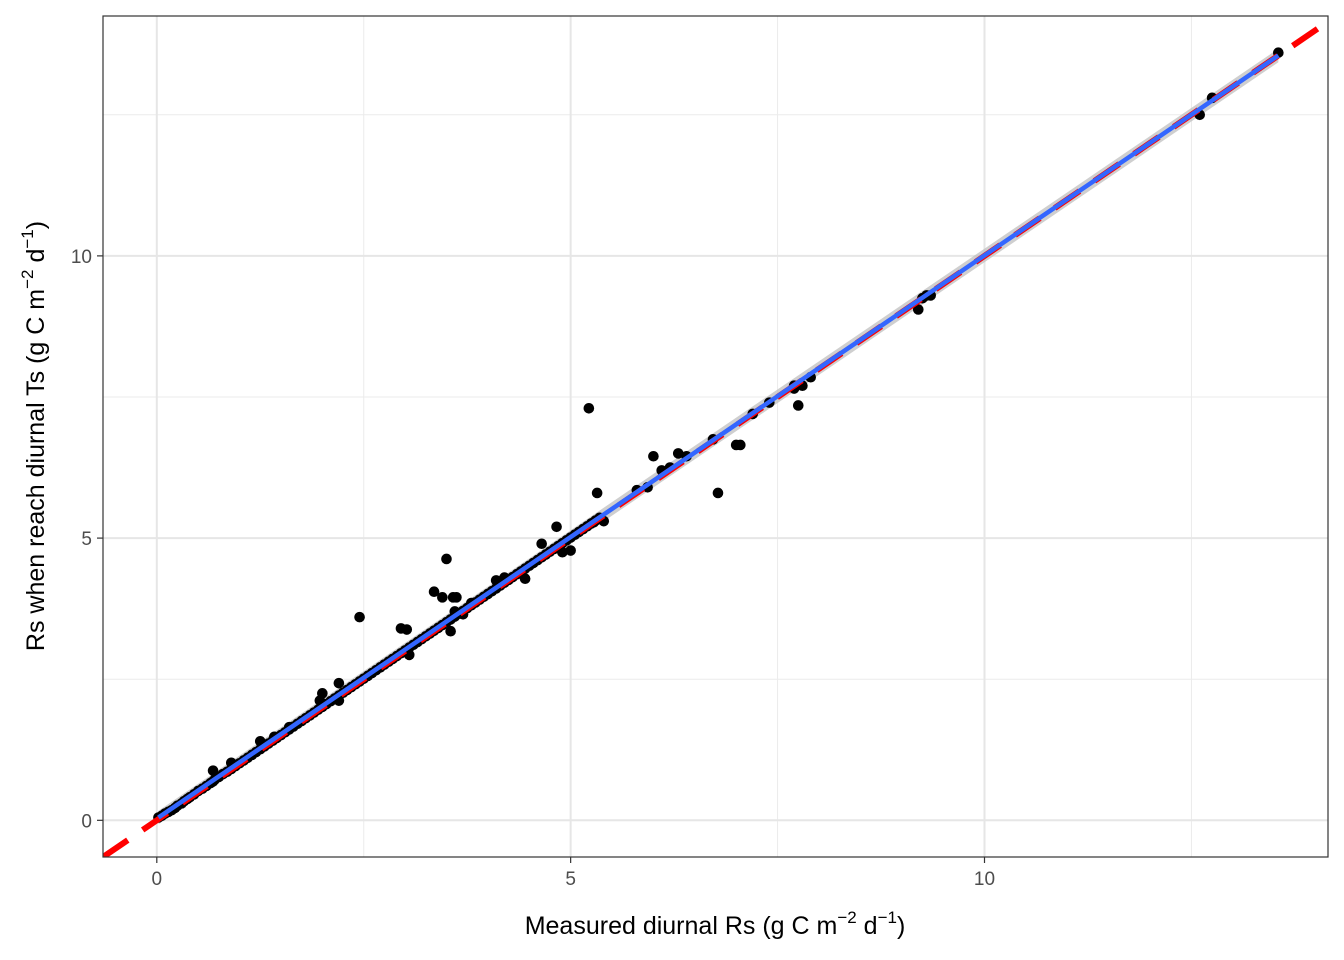 The image size is (1344, 960). What do you see at coordinates (887, 917) in the screenshot?
I see `x-axis-title-exp2: −1` at bounding box center [887, 917].